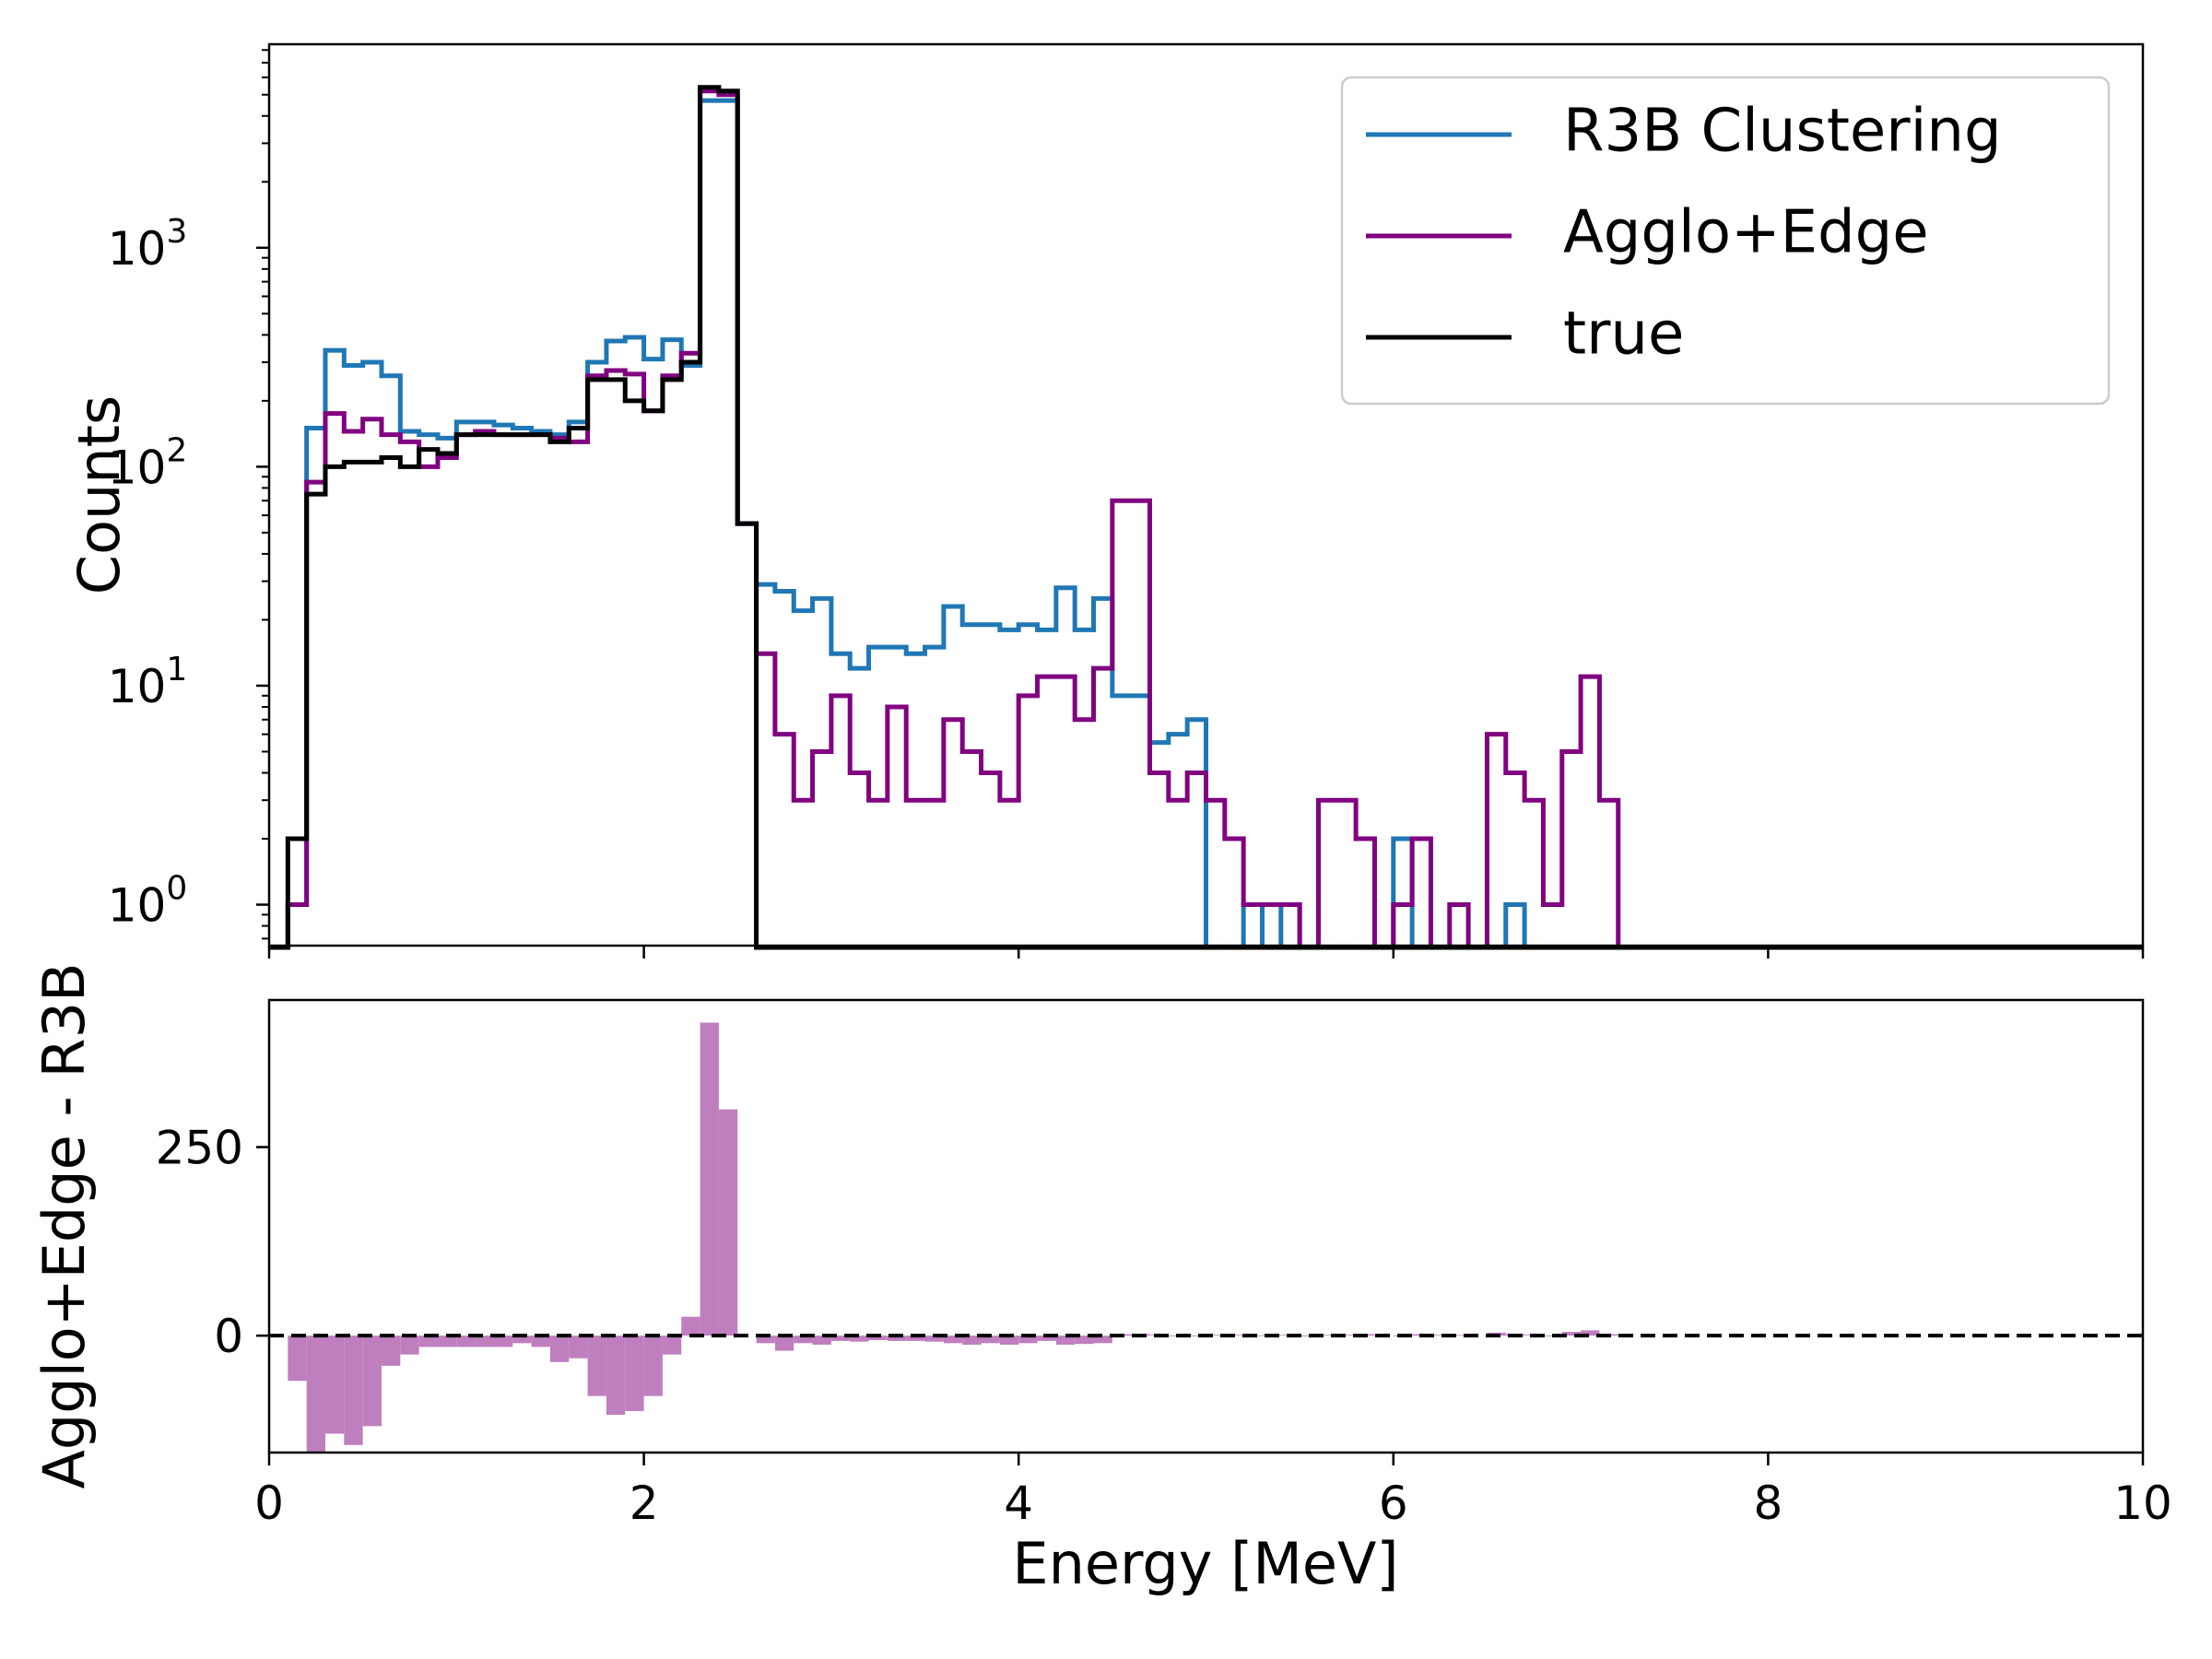 The image size is (2212, 1659). What do you see at coordinates (1018, 1503) in the screenshot?
I see `x-tick-label: 4` at bounding box center [1018, 1503].